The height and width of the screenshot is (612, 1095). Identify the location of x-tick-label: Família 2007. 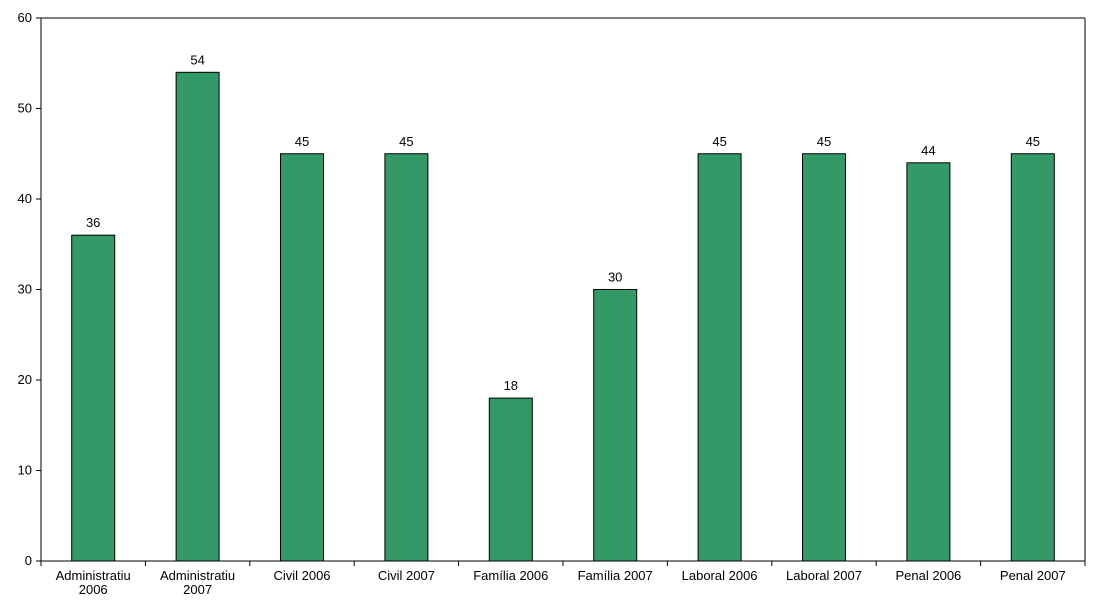
(615, 575).